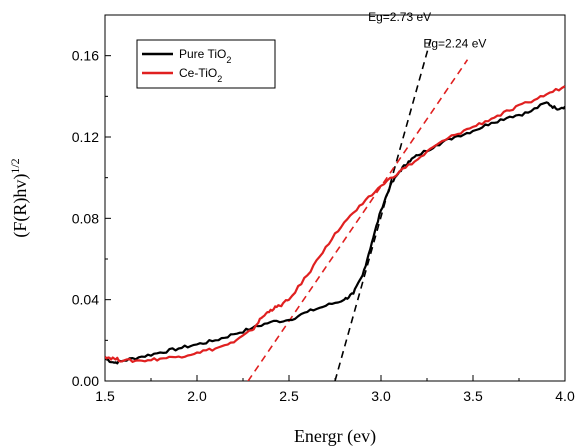 This screenshot has width=578, height=448. I want to click on legend-label-pure-tio2: Pure TiO2, so click(205, 56).